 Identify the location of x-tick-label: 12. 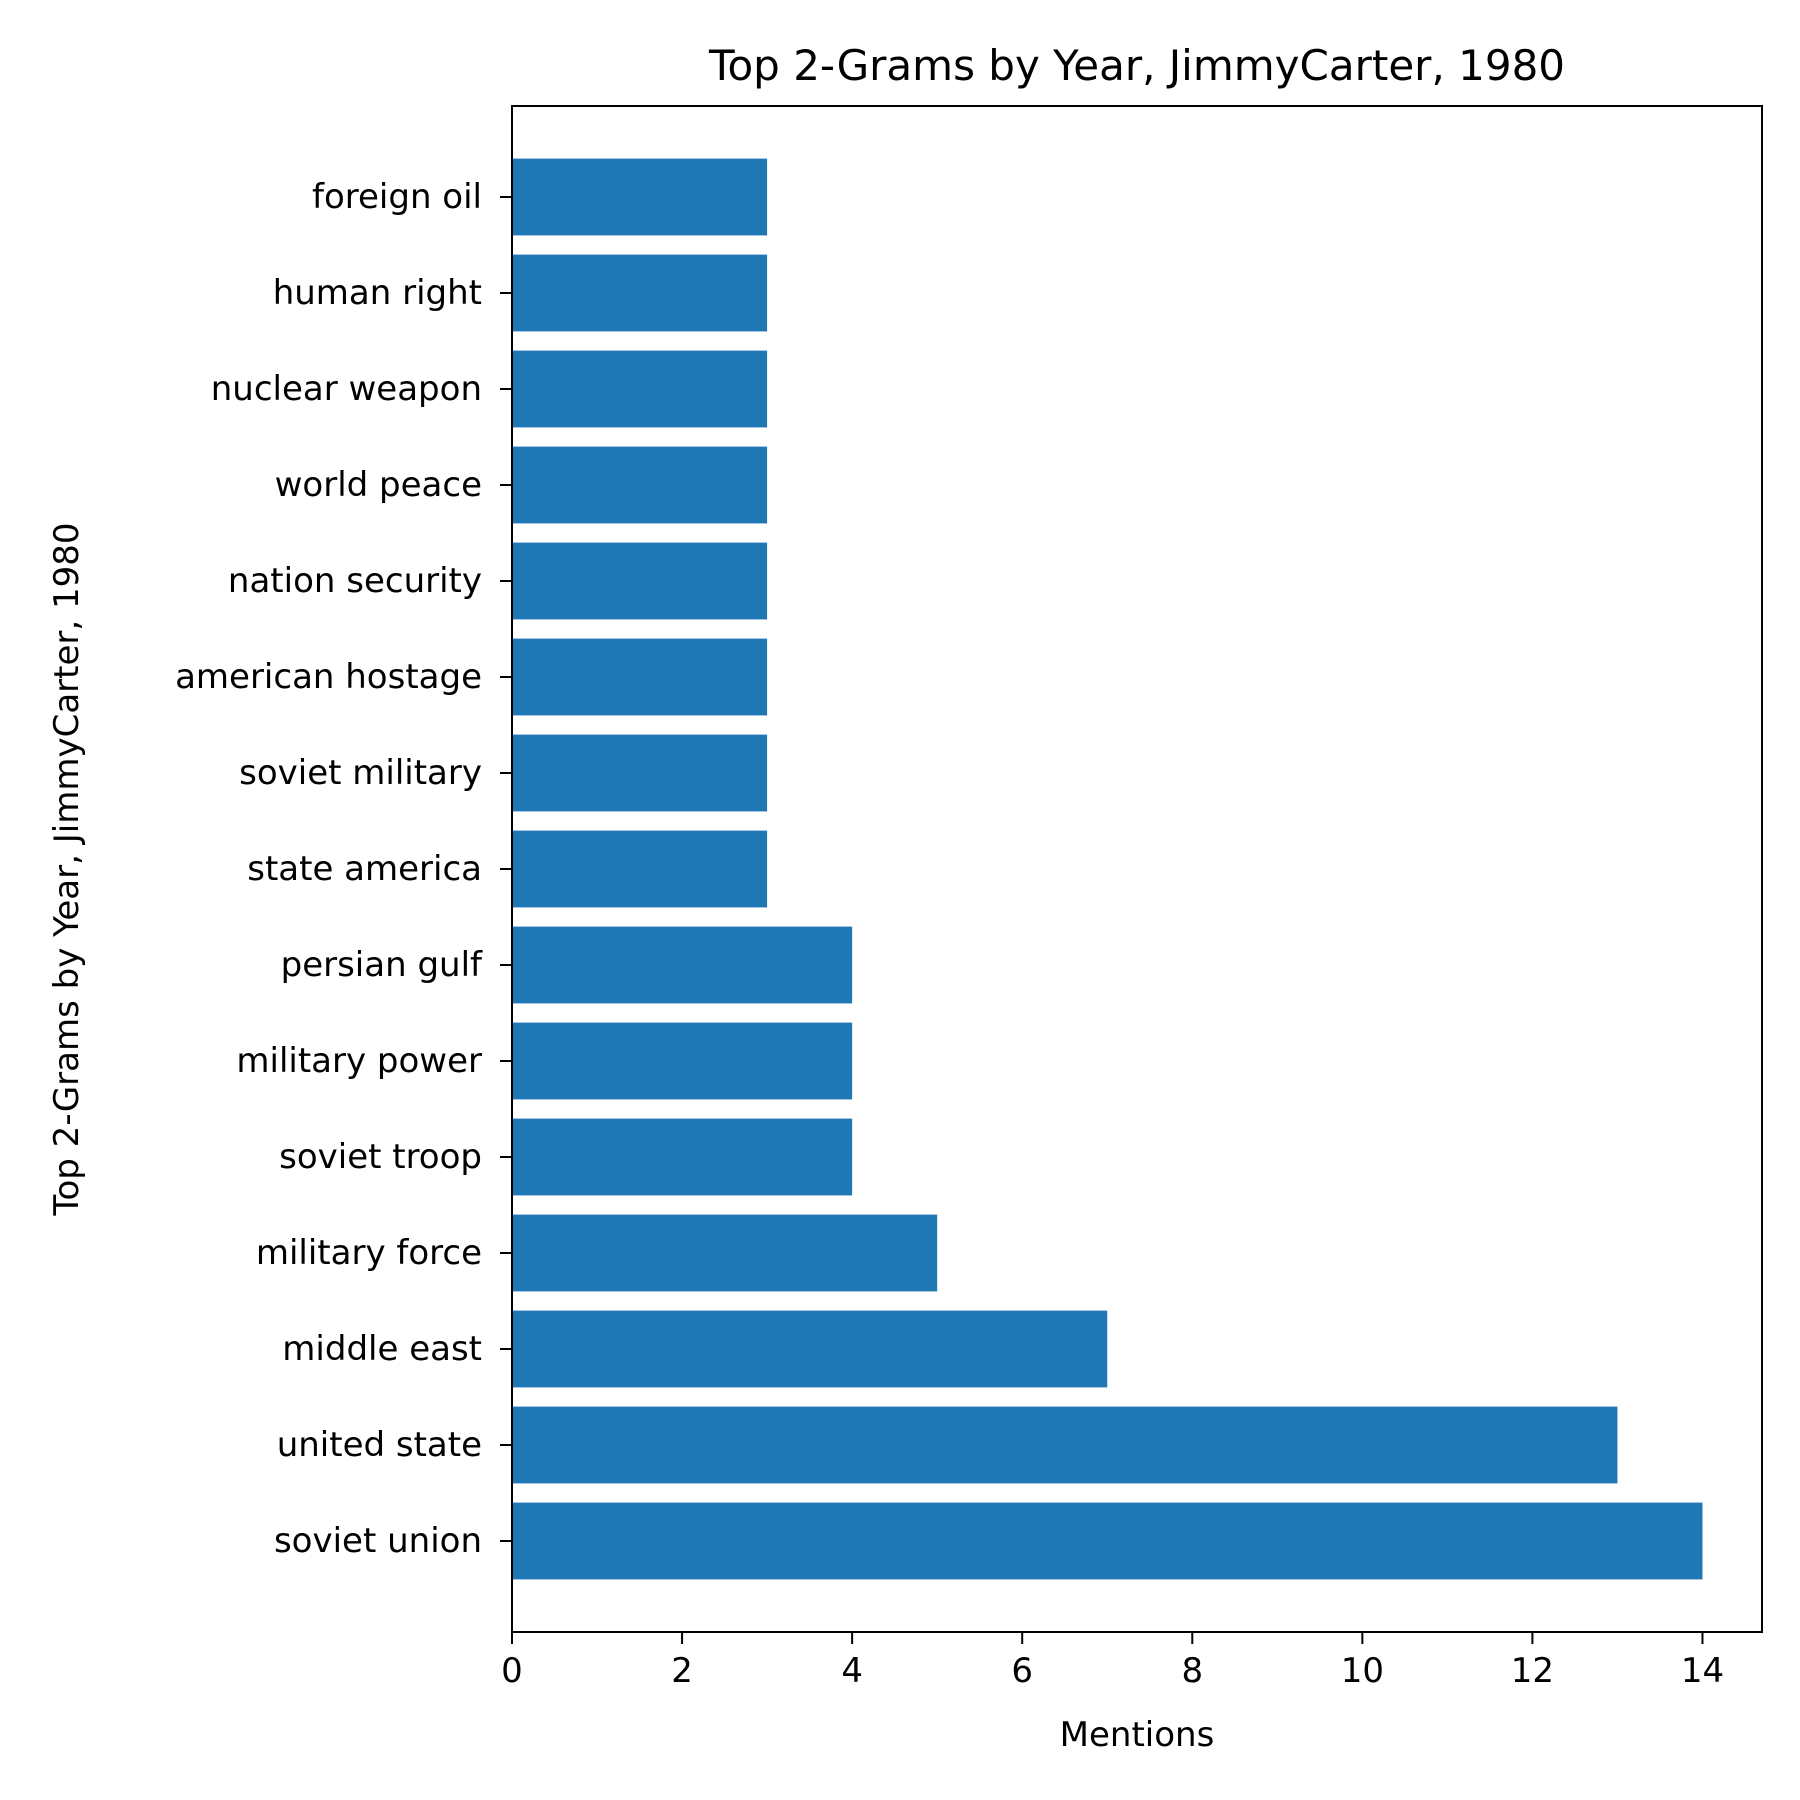
(1532, 1671).